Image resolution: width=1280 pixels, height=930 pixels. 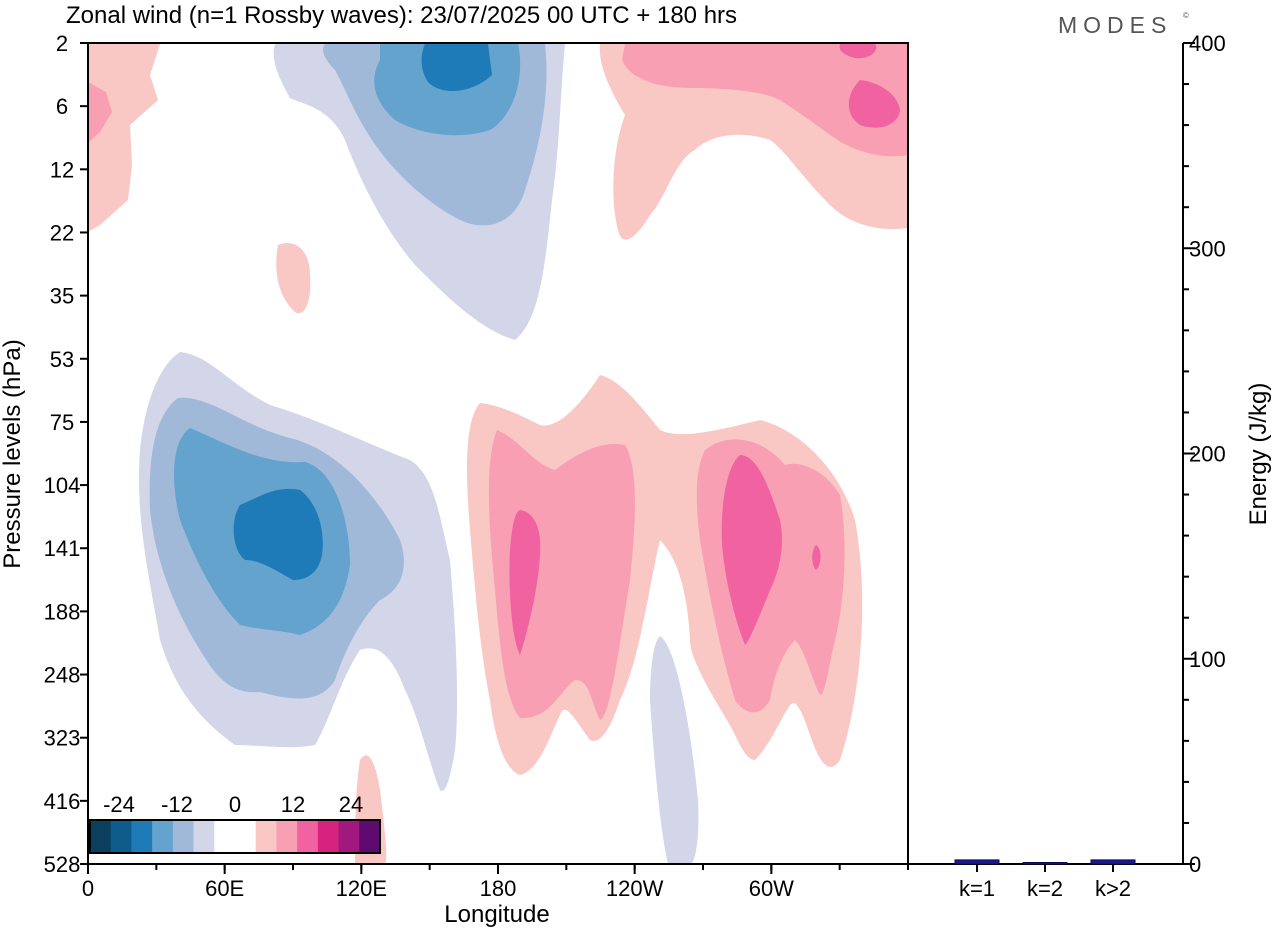 I want to click on brand-copyright-mark: ©, so click(x=1186, y=15).